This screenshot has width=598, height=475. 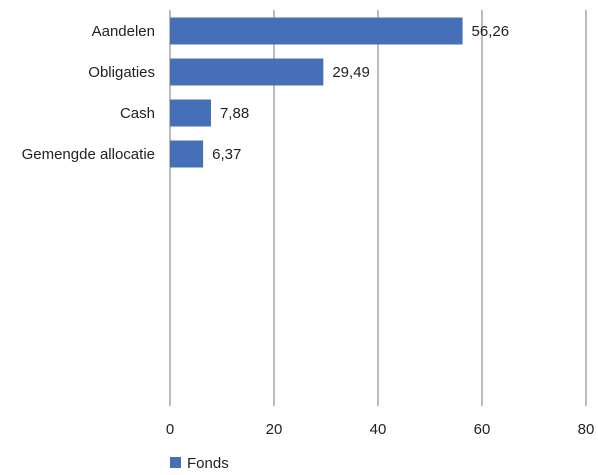 What do you see at coordinates (170, 429) in the screenshot?
I see `x-tick-label: 0` at bounding box center [170, 429].